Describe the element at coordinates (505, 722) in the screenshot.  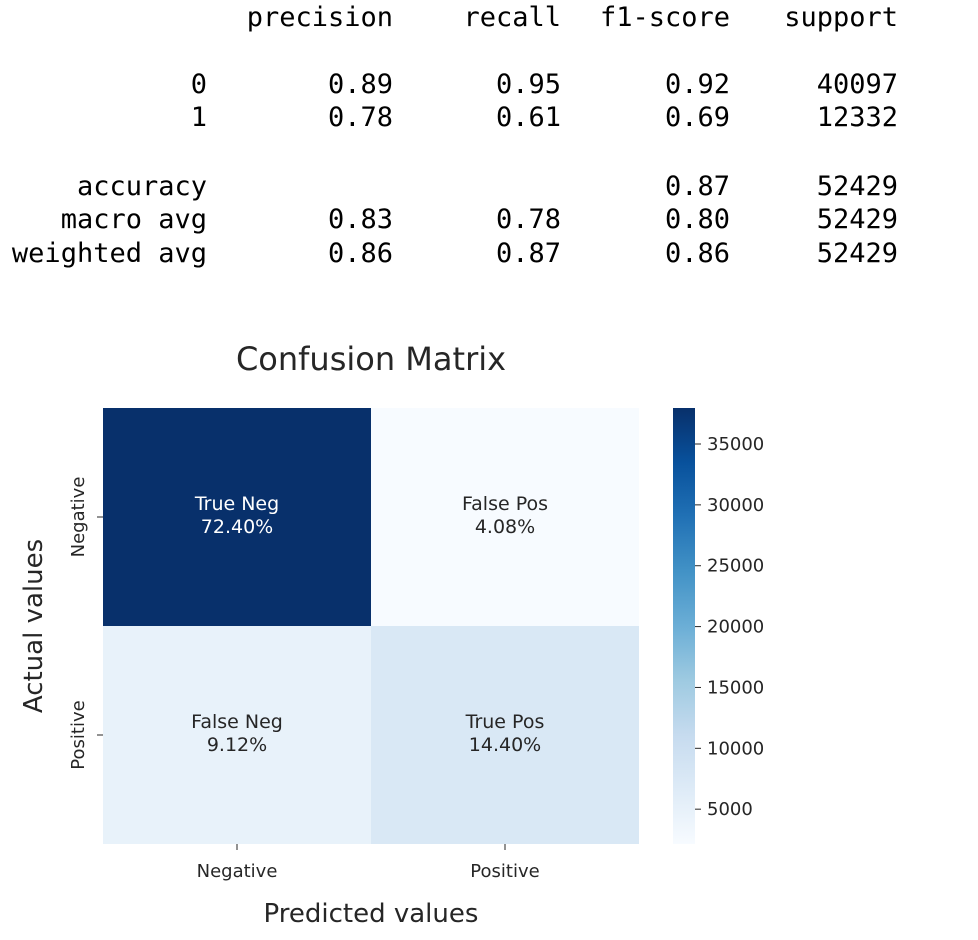
I see `cell-name-label: True Pos` at that location.